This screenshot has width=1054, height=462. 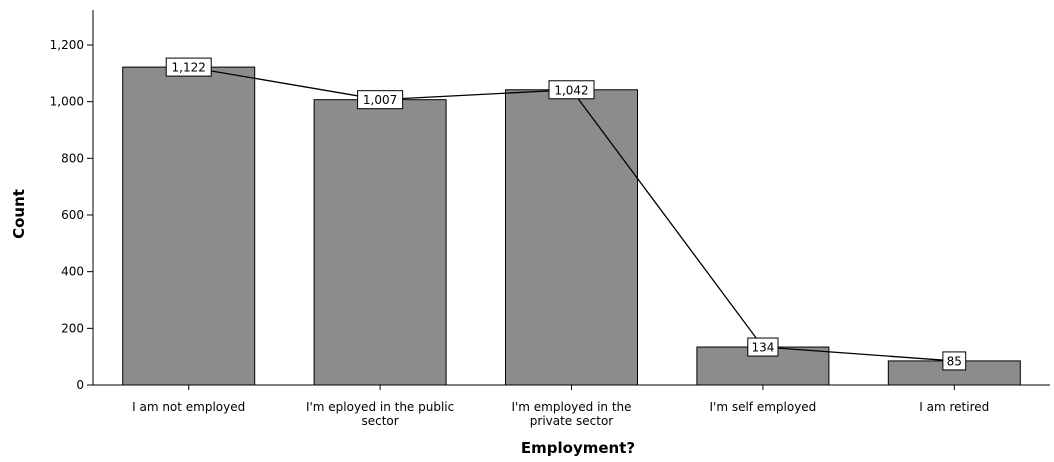 I want to click on data-label-text: 1,122, so click(x=189, y=68).